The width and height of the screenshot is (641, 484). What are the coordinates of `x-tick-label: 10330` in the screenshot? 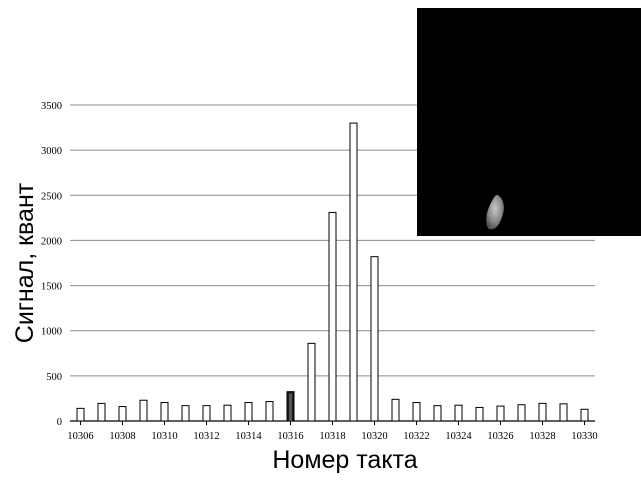 It's located at (584, 436).